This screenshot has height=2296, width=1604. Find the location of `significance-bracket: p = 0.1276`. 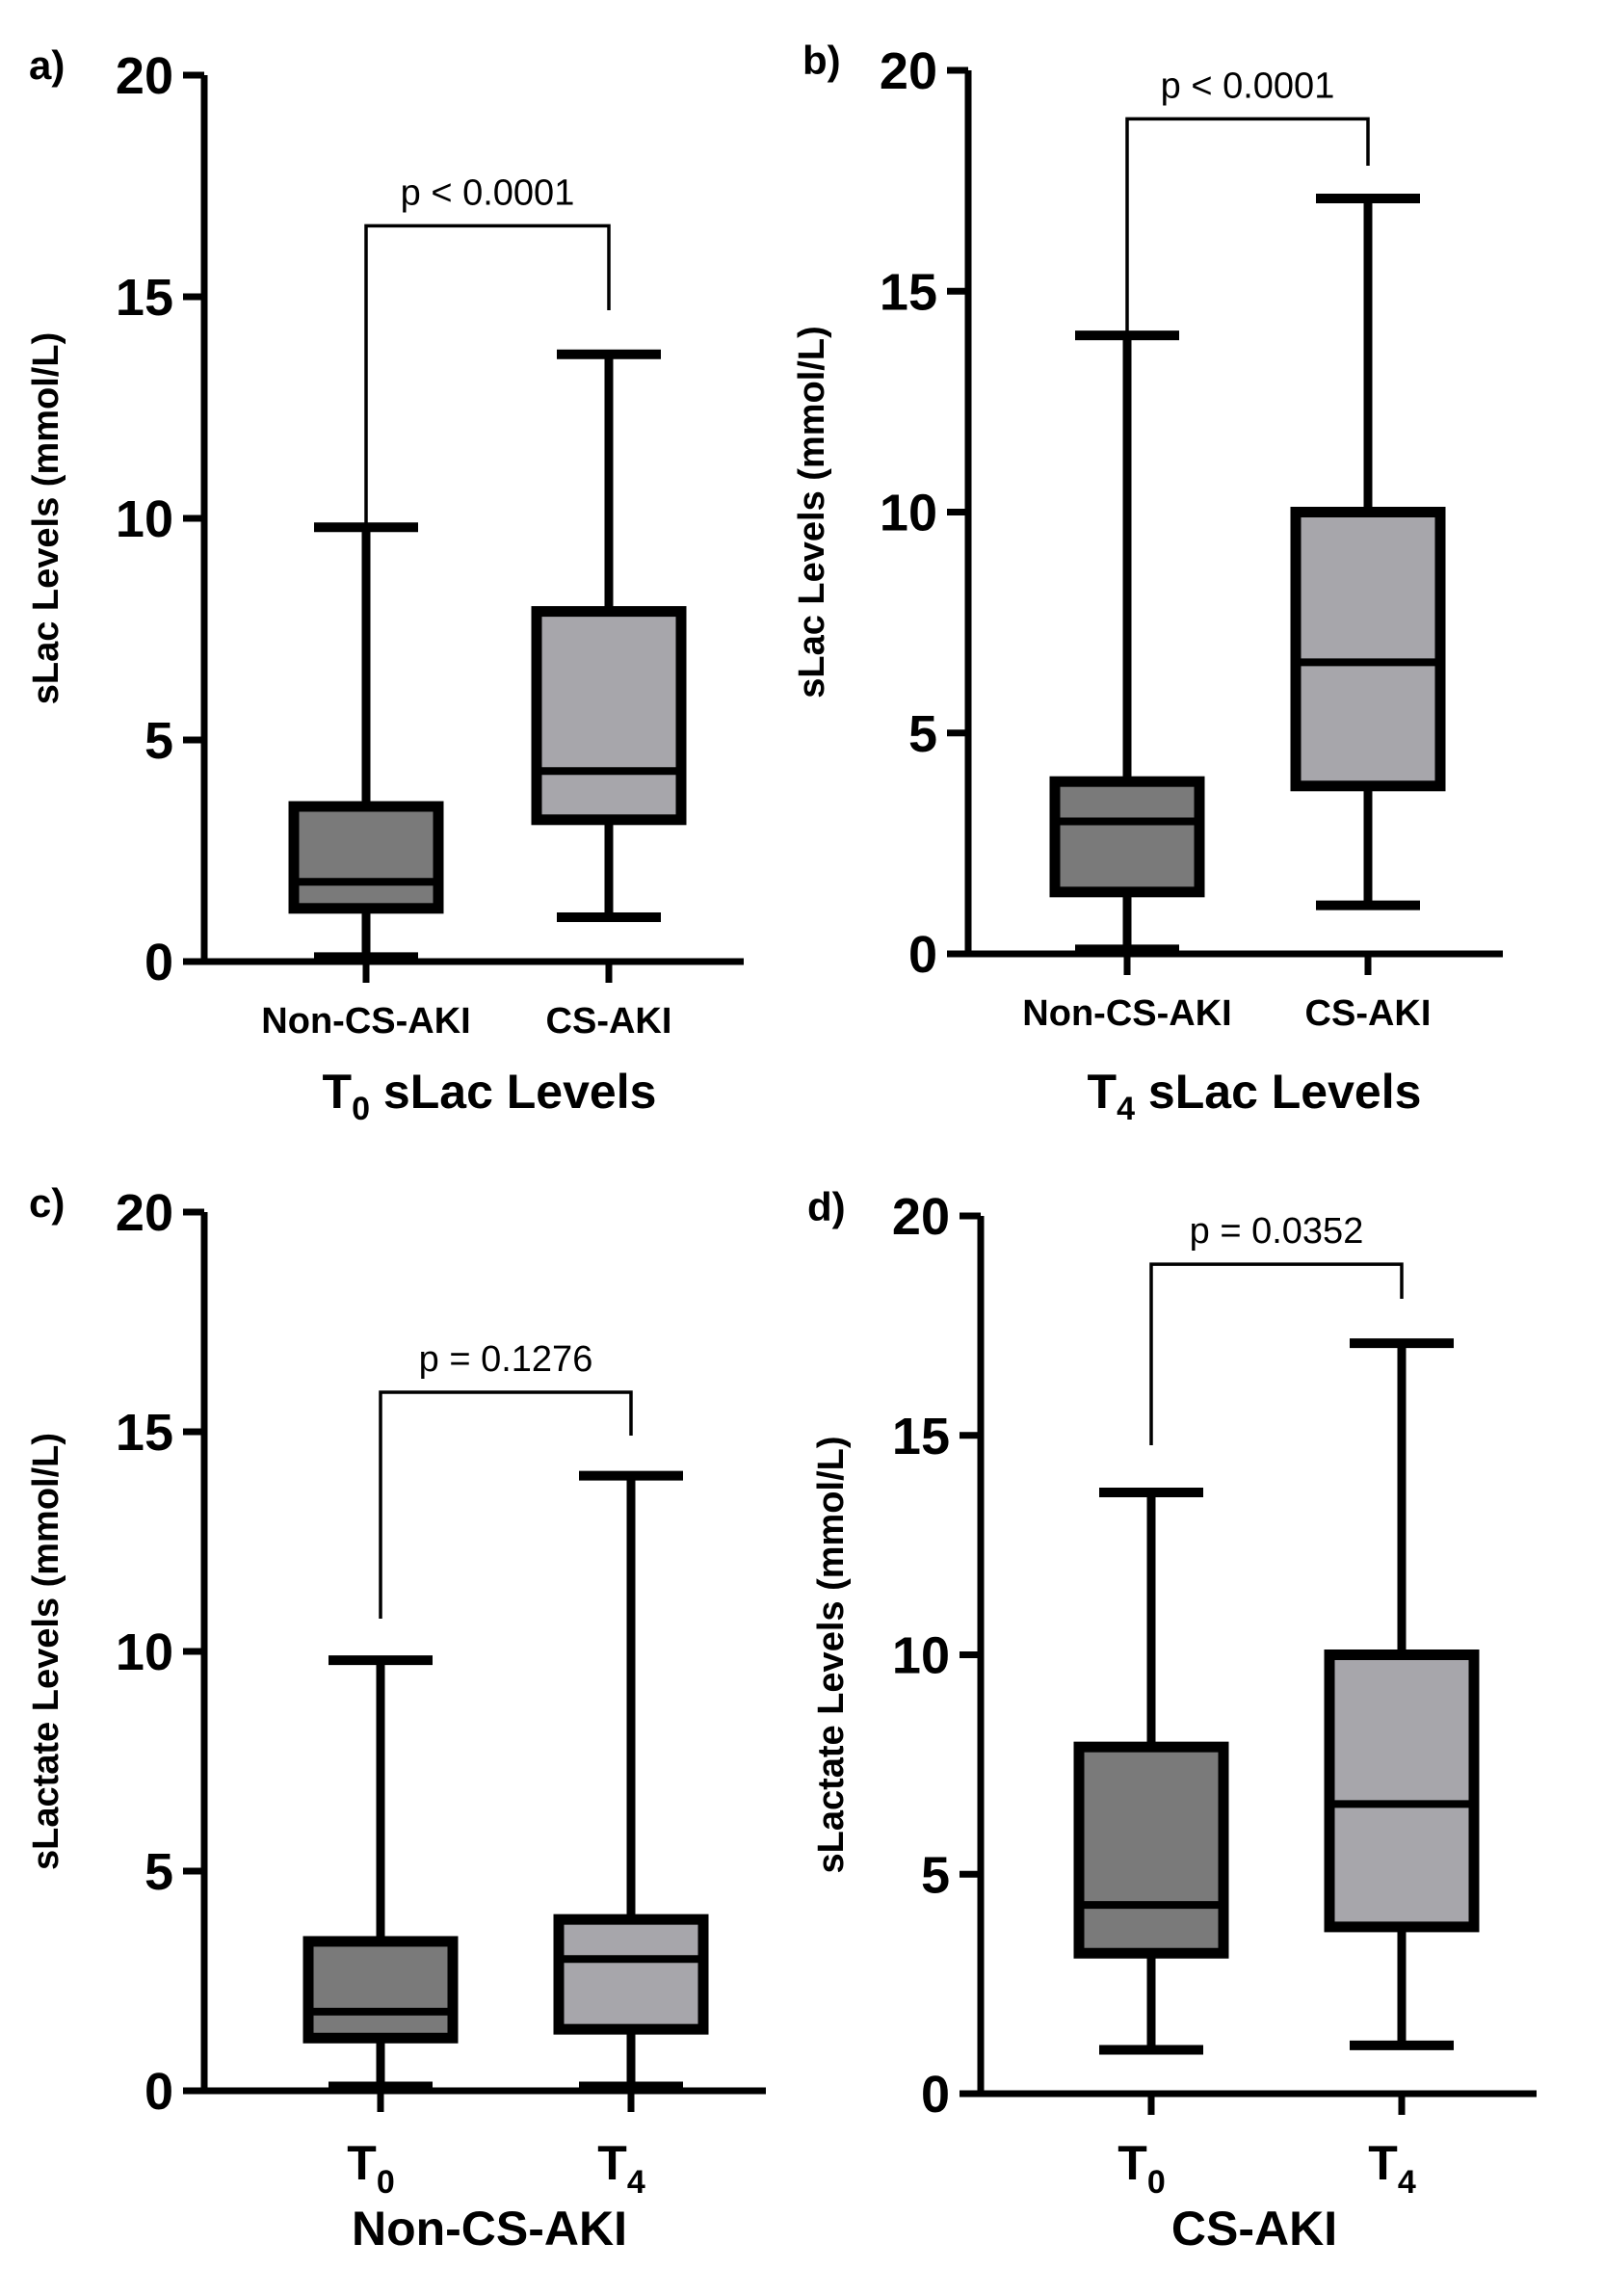

significance-bracket: p = 0.1276 is located at coordinates (506, 1479).